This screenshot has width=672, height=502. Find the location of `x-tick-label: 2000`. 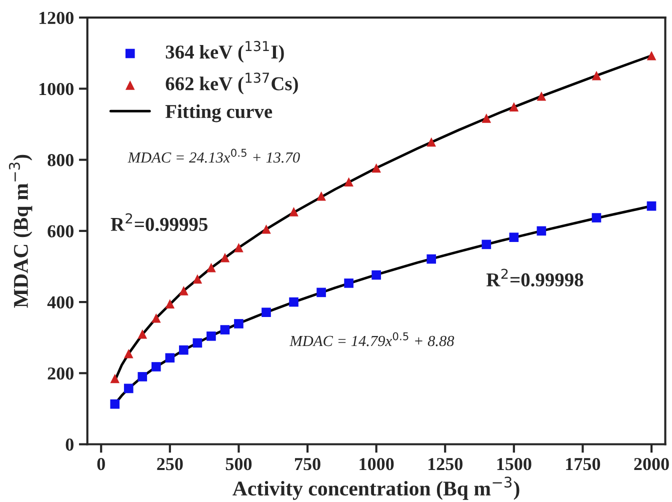

x-tick-label: 2000 is located at coordinates (651, 464).